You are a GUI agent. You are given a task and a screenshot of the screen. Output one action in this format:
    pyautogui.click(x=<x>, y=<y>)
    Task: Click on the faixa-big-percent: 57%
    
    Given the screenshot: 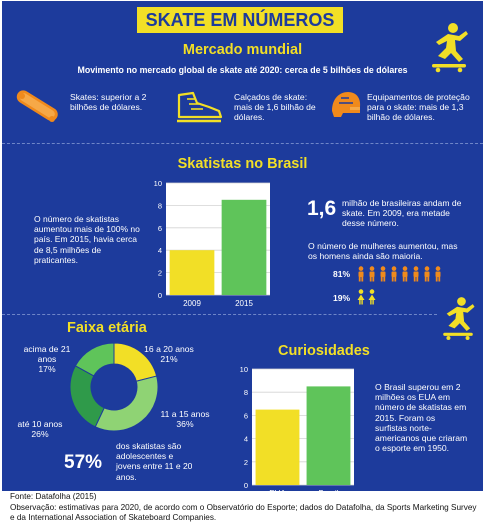 What is the action you would take?
    pyautogui.click(x=83, y=462)
    